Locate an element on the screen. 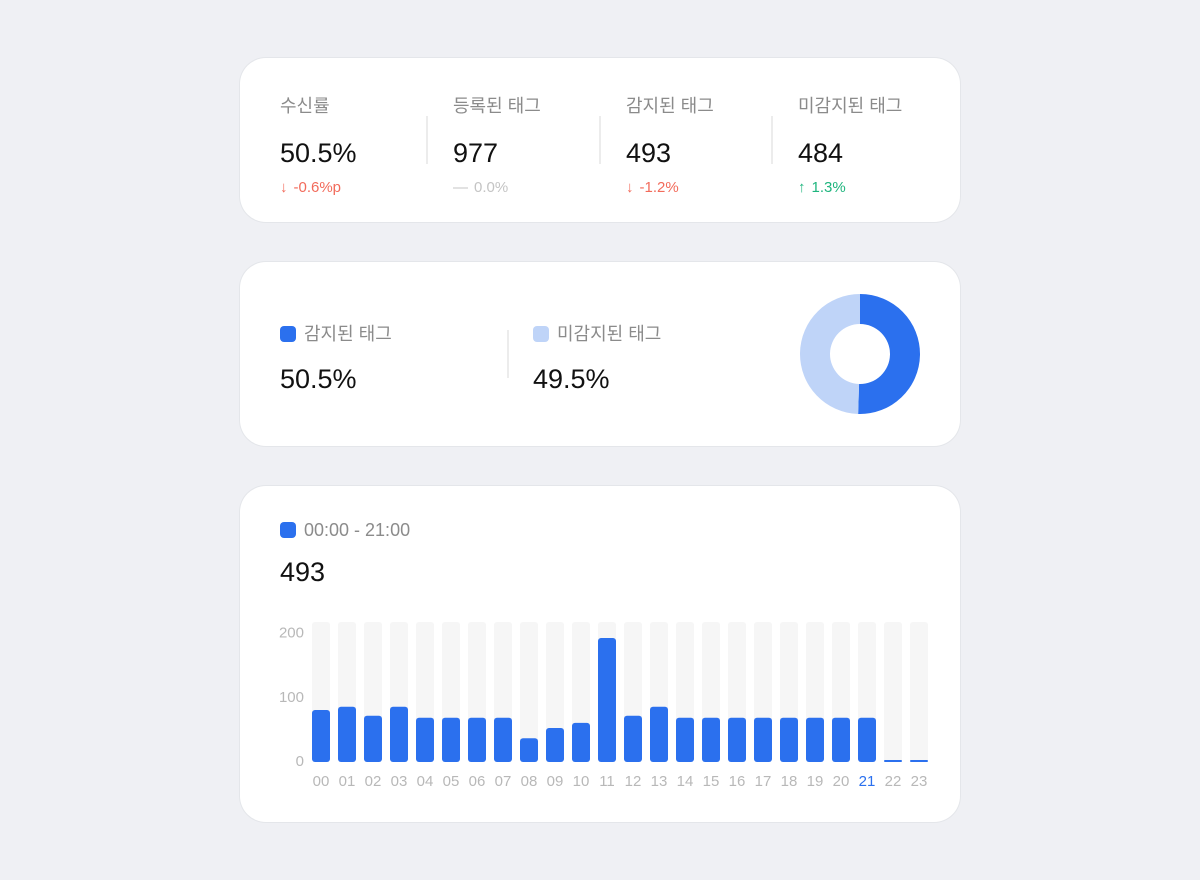  arrow-up-icon: ↑ is located at coordinates (802, 187).